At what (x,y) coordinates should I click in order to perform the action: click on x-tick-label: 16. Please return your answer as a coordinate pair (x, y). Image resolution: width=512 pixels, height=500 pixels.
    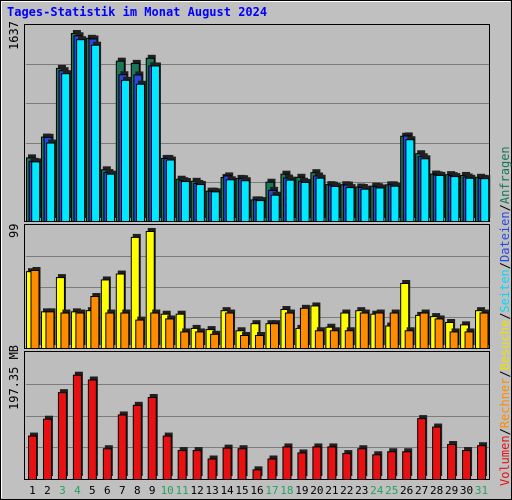
    Looking at the image, I should click on (256, 490).